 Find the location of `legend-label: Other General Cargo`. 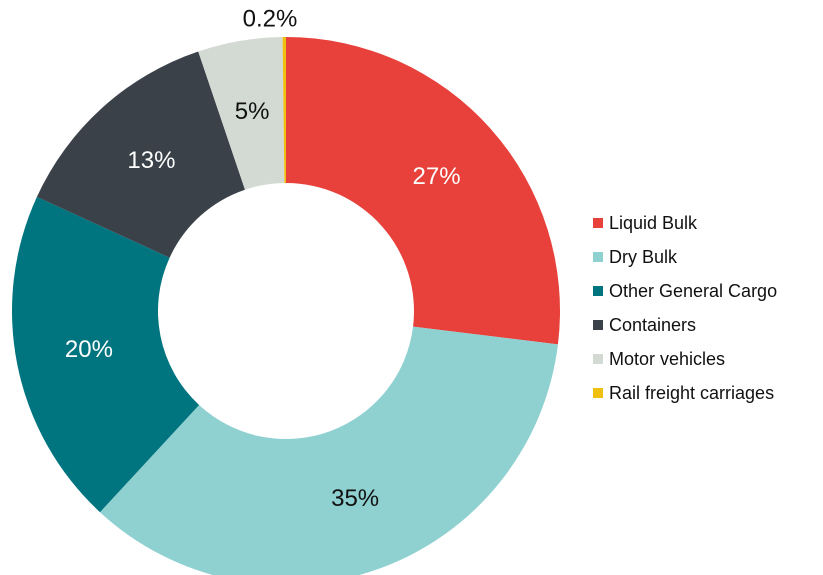

legend-label: Other General Cargo is located at coordinates (693, 291).